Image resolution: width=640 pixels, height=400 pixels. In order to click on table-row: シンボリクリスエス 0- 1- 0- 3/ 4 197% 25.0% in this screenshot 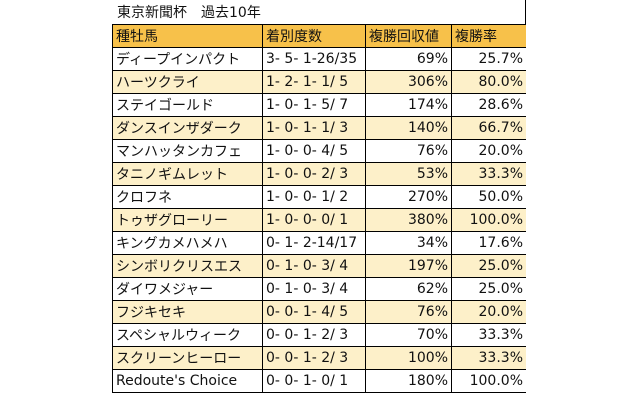, I will do `click(319, 266)`.